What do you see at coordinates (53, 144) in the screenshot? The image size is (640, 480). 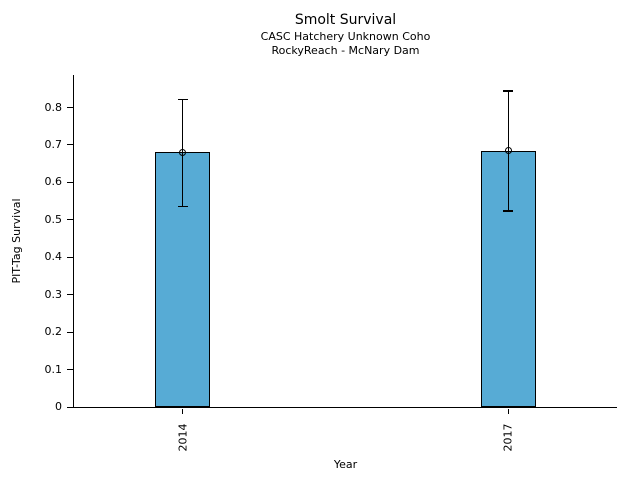 I see `y-tick-label: 0.7` at bounding box center [53, 144].